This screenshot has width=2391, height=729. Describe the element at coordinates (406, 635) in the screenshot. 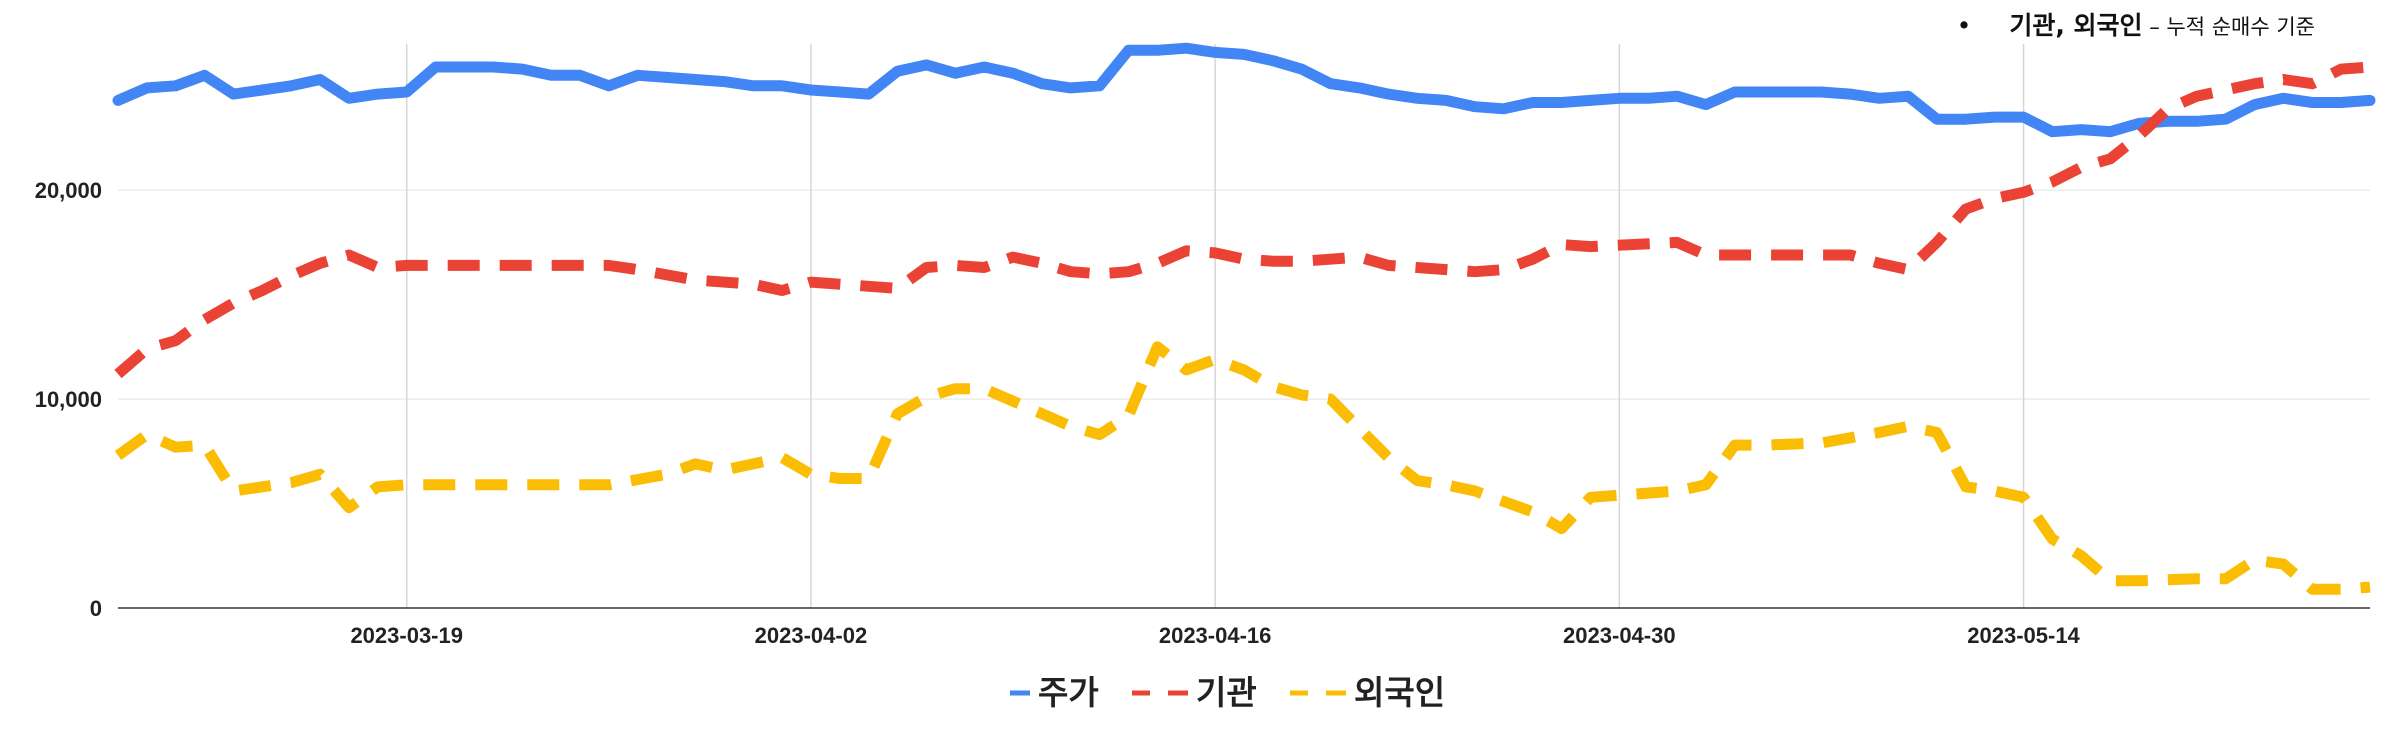

I see `x-tick-label: 2023-03-19` at that location.